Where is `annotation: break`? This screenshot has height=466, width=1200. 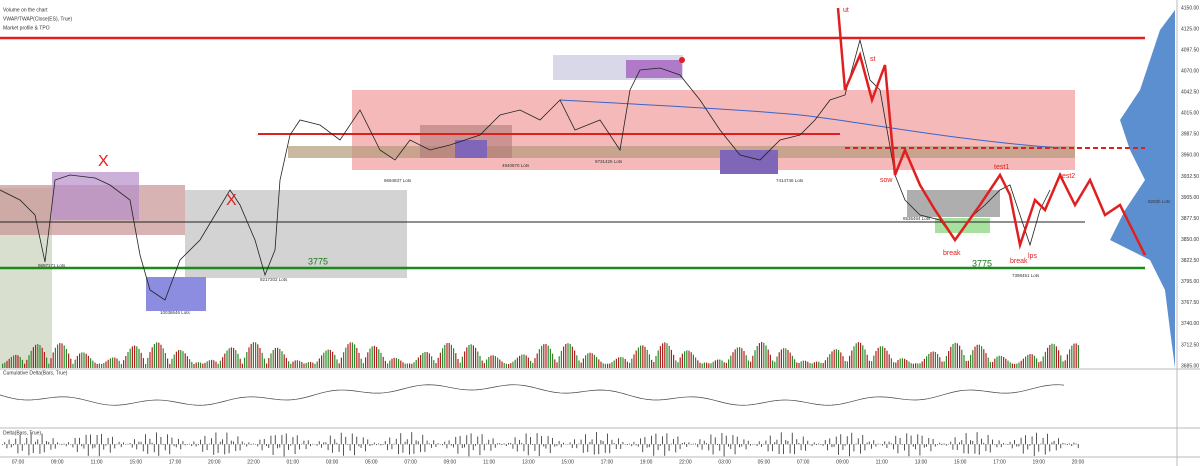
annotation: break is located at coordinates (952, 253).